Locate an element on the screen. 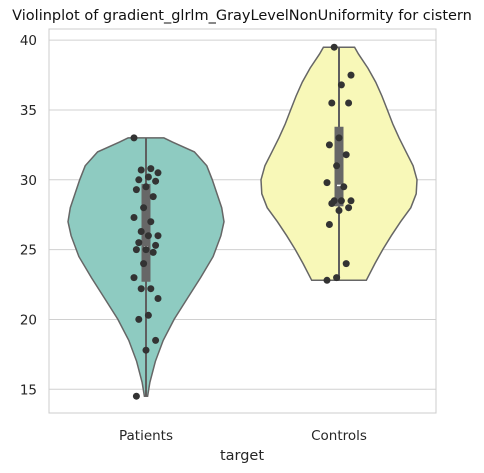 Image resolution: width=484 pixels, height=473 pixels. y-tick-labels: 15 20 25 30 35 40 is located at coordinates (28, 215).